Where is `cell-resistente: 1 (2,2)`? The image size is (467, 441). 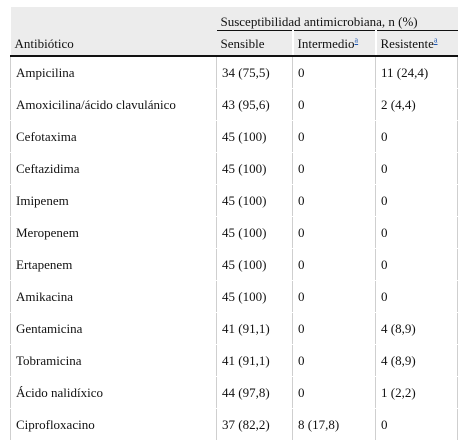
cell-resistente: 1 (2,2) is located at coordinates (416, 392).